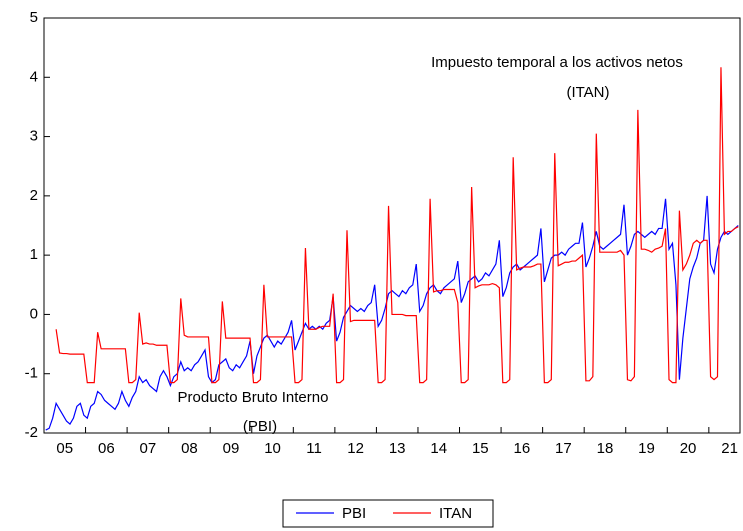 This screenshot has width=743, height=531. I want to click on y-tick-label: 1, so click(34, 254).